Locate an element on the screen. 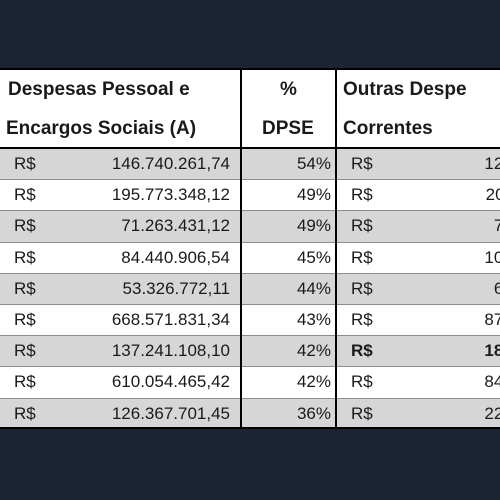 The image size is (500, 500). table-row: R$ 195.773.348,12 49% R$ 204.311.8 is located at coordinates (250, 195).